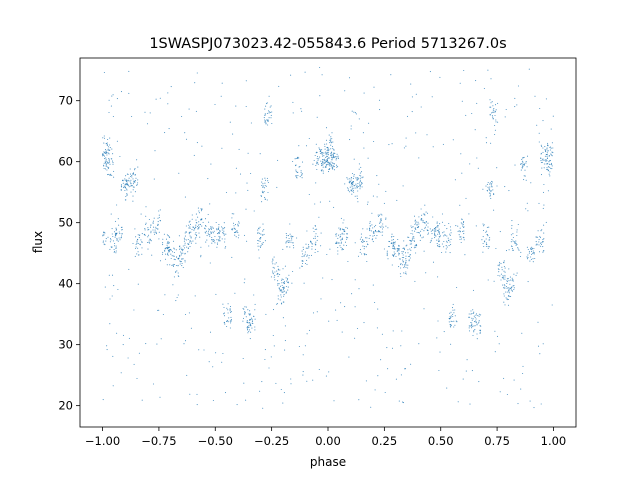  What do you see at coordinates (328, 441) in the screenshot?
I see `x-tick-label: 0.00` at bounding box center [328, 441].